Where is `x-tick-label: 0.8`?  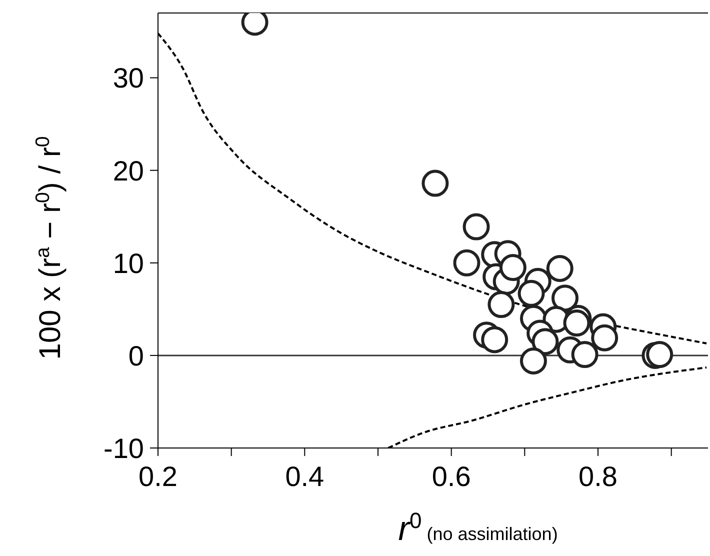 x-tick-label: 0.8 is located at coordinates (598, 476).